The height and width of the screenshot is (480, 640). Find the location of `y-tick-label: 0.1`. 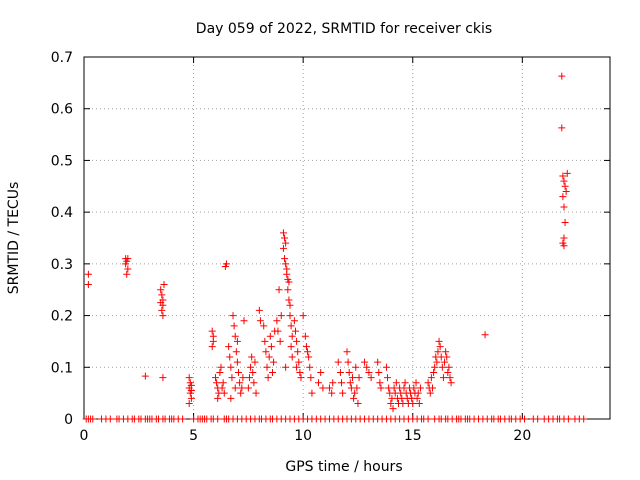

y-tick-label: 0.1 is located at coordinates (62, 368).